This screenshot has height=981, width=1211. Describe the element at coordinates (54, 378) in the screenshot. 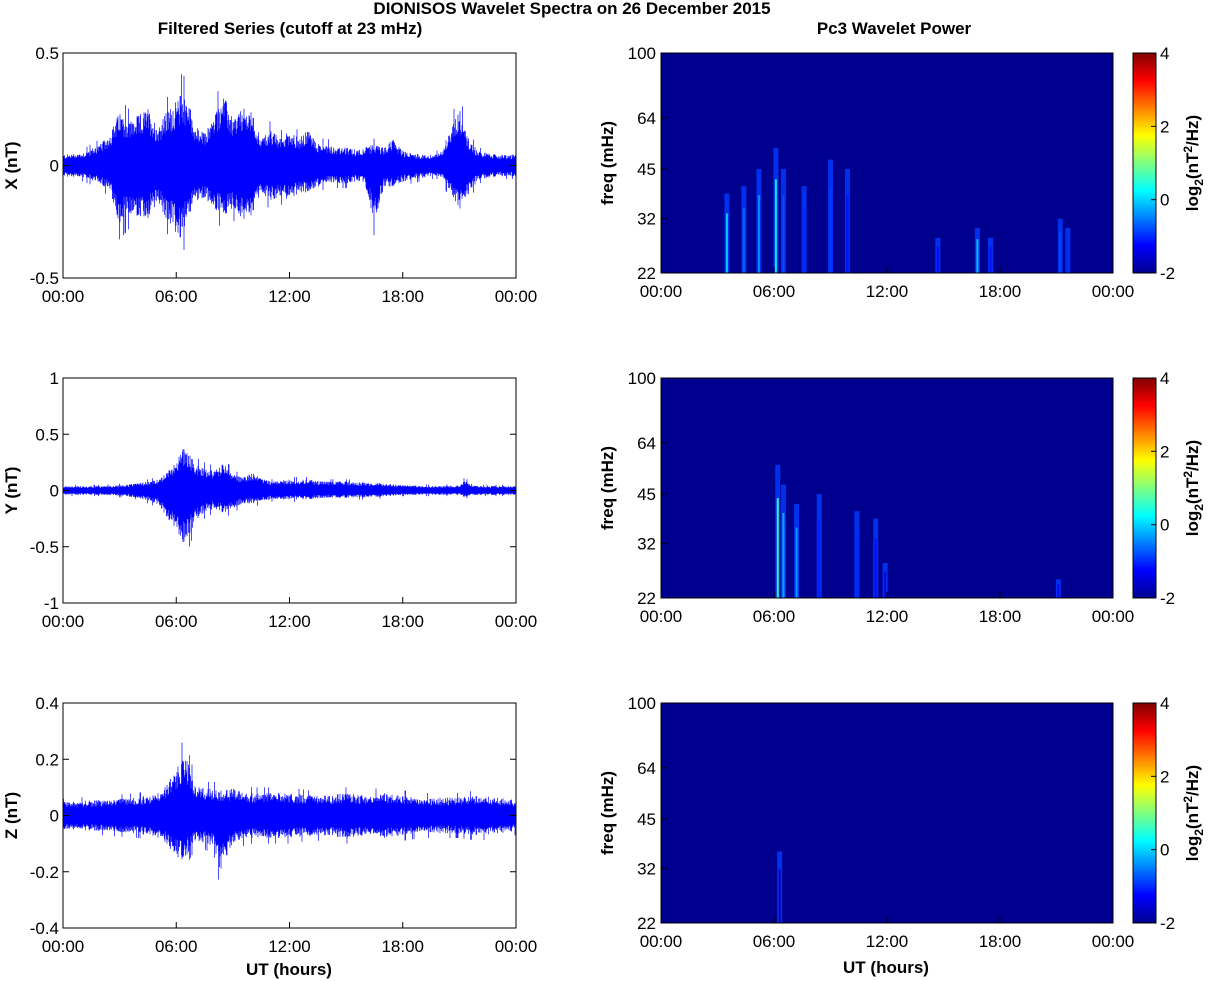

I see `series-y-tick-label: 1` at that location.